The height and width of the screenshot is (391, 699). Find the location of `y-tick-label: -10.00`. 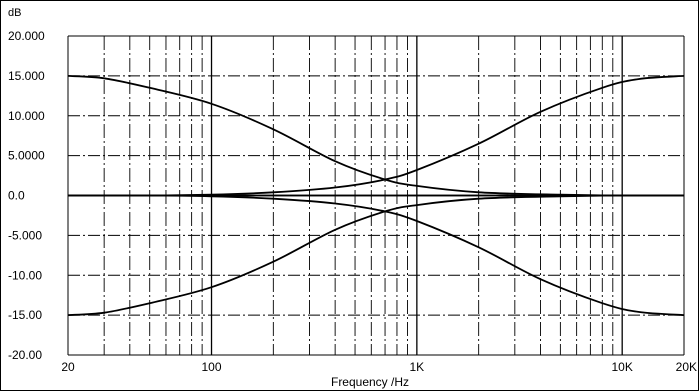

y-tick-label: -10.00 is located at coordinates (25, 275).